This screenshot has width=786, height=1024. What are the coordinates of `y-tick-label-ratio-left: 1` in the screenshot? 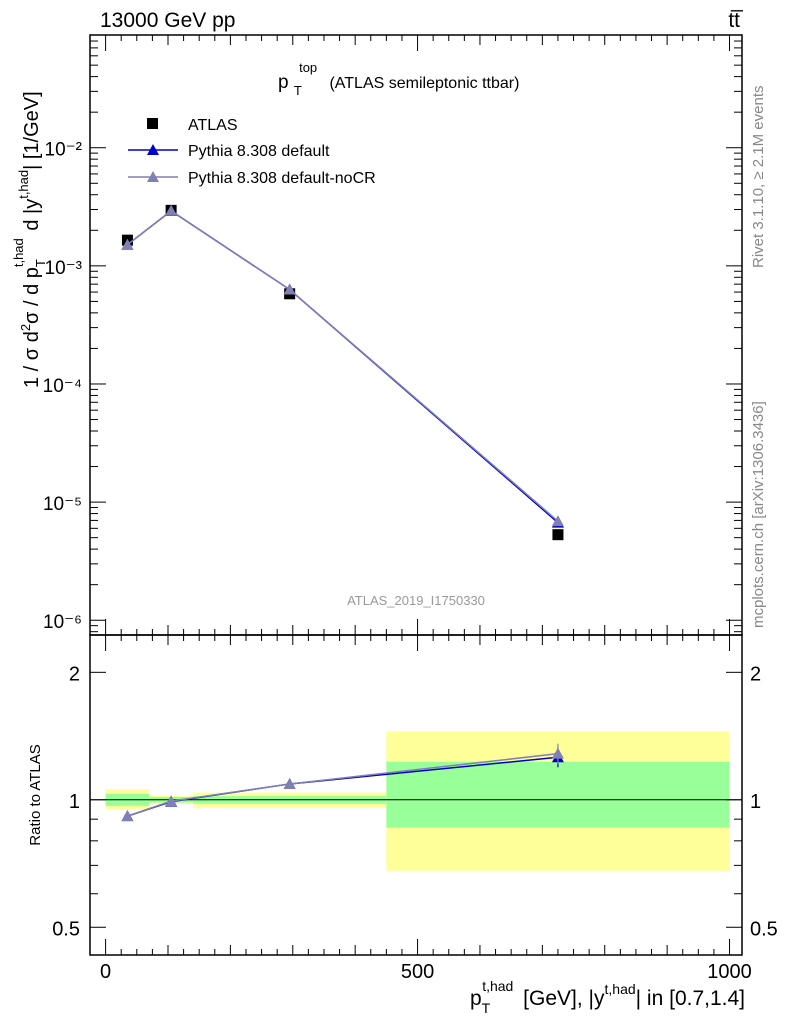 It's located at (74, 802).